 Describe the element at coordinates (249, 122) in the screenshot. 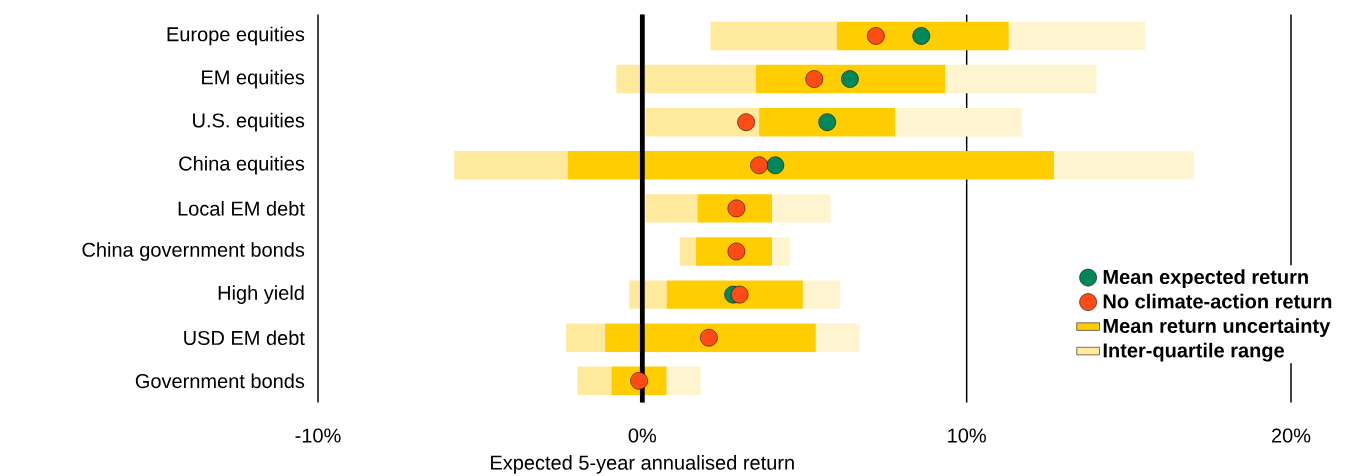

I see `y-tick-label: U.S. equities` at that location.